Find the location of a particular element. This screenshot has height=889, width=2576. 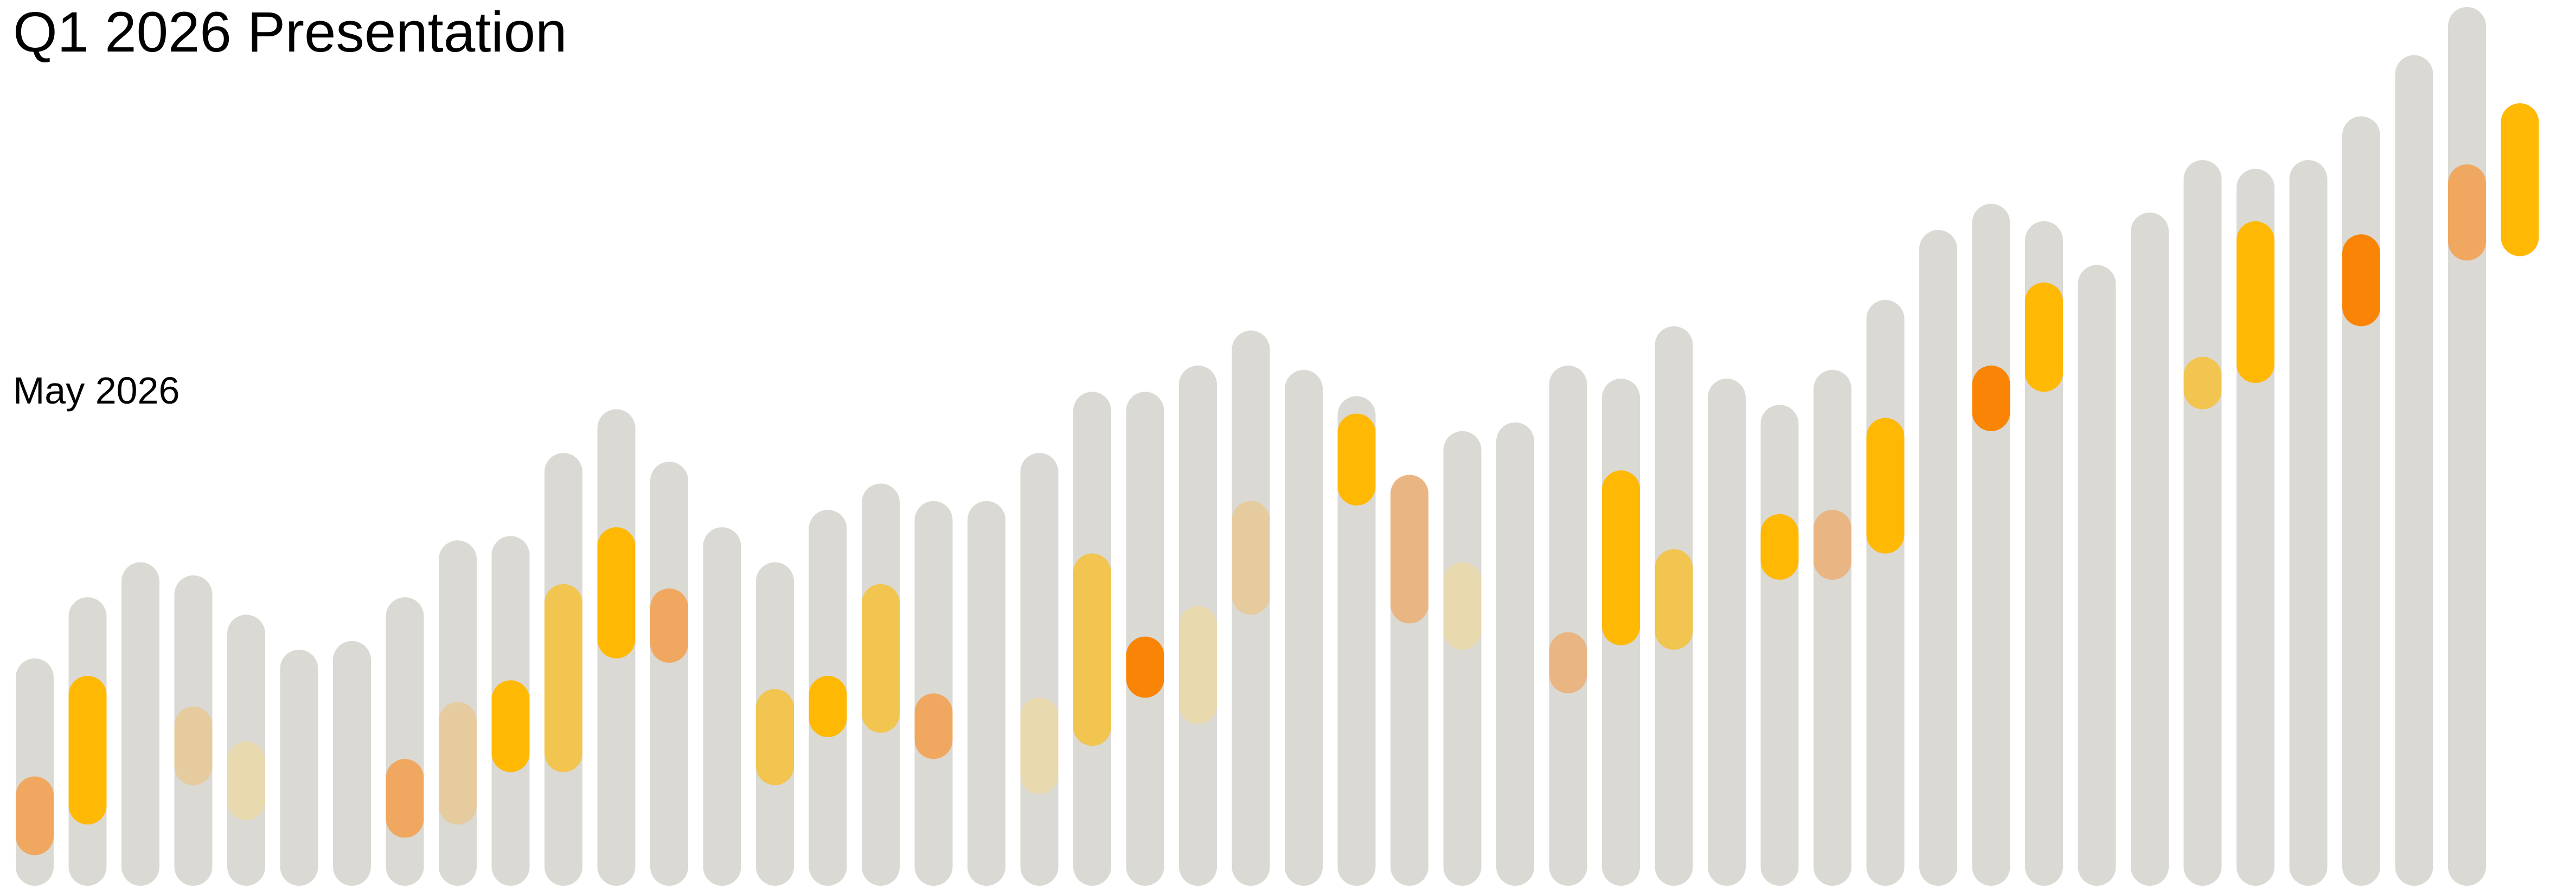

chart-subtitle: May 2026 is located at coordinates (96, 390).